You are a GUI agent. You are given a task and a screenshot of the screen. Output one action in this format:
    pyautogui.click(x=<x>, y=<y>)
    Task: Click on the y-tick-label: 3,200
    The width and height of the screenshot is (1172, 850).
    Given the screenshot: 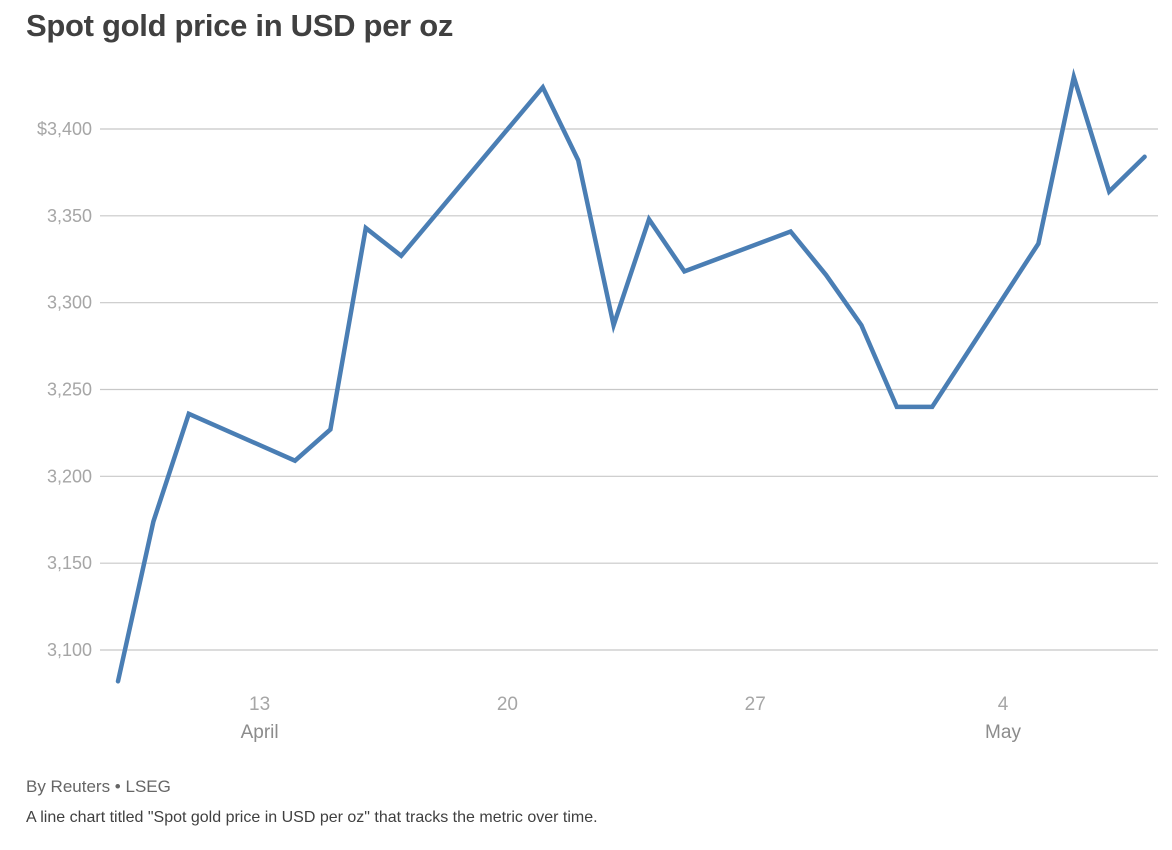 What is the action you would take?
    pyautogui.click(x=69, y=476)
    